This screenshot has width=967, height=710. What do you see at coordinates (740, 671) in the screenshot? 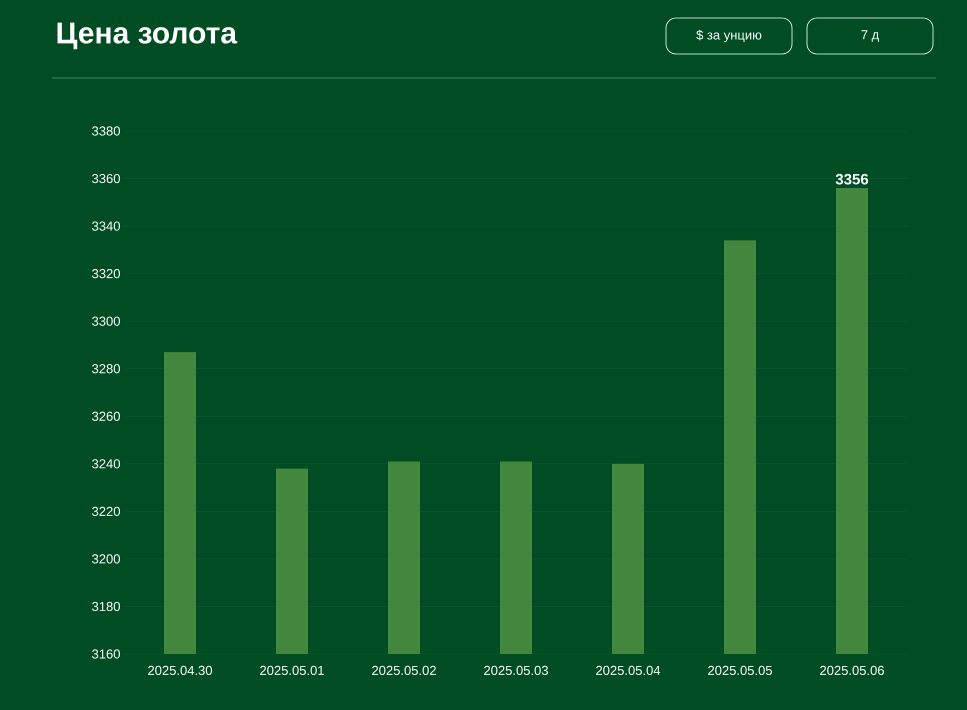
I see `x-tick-label: 2025.05.05` at bounding box center [740, 671].